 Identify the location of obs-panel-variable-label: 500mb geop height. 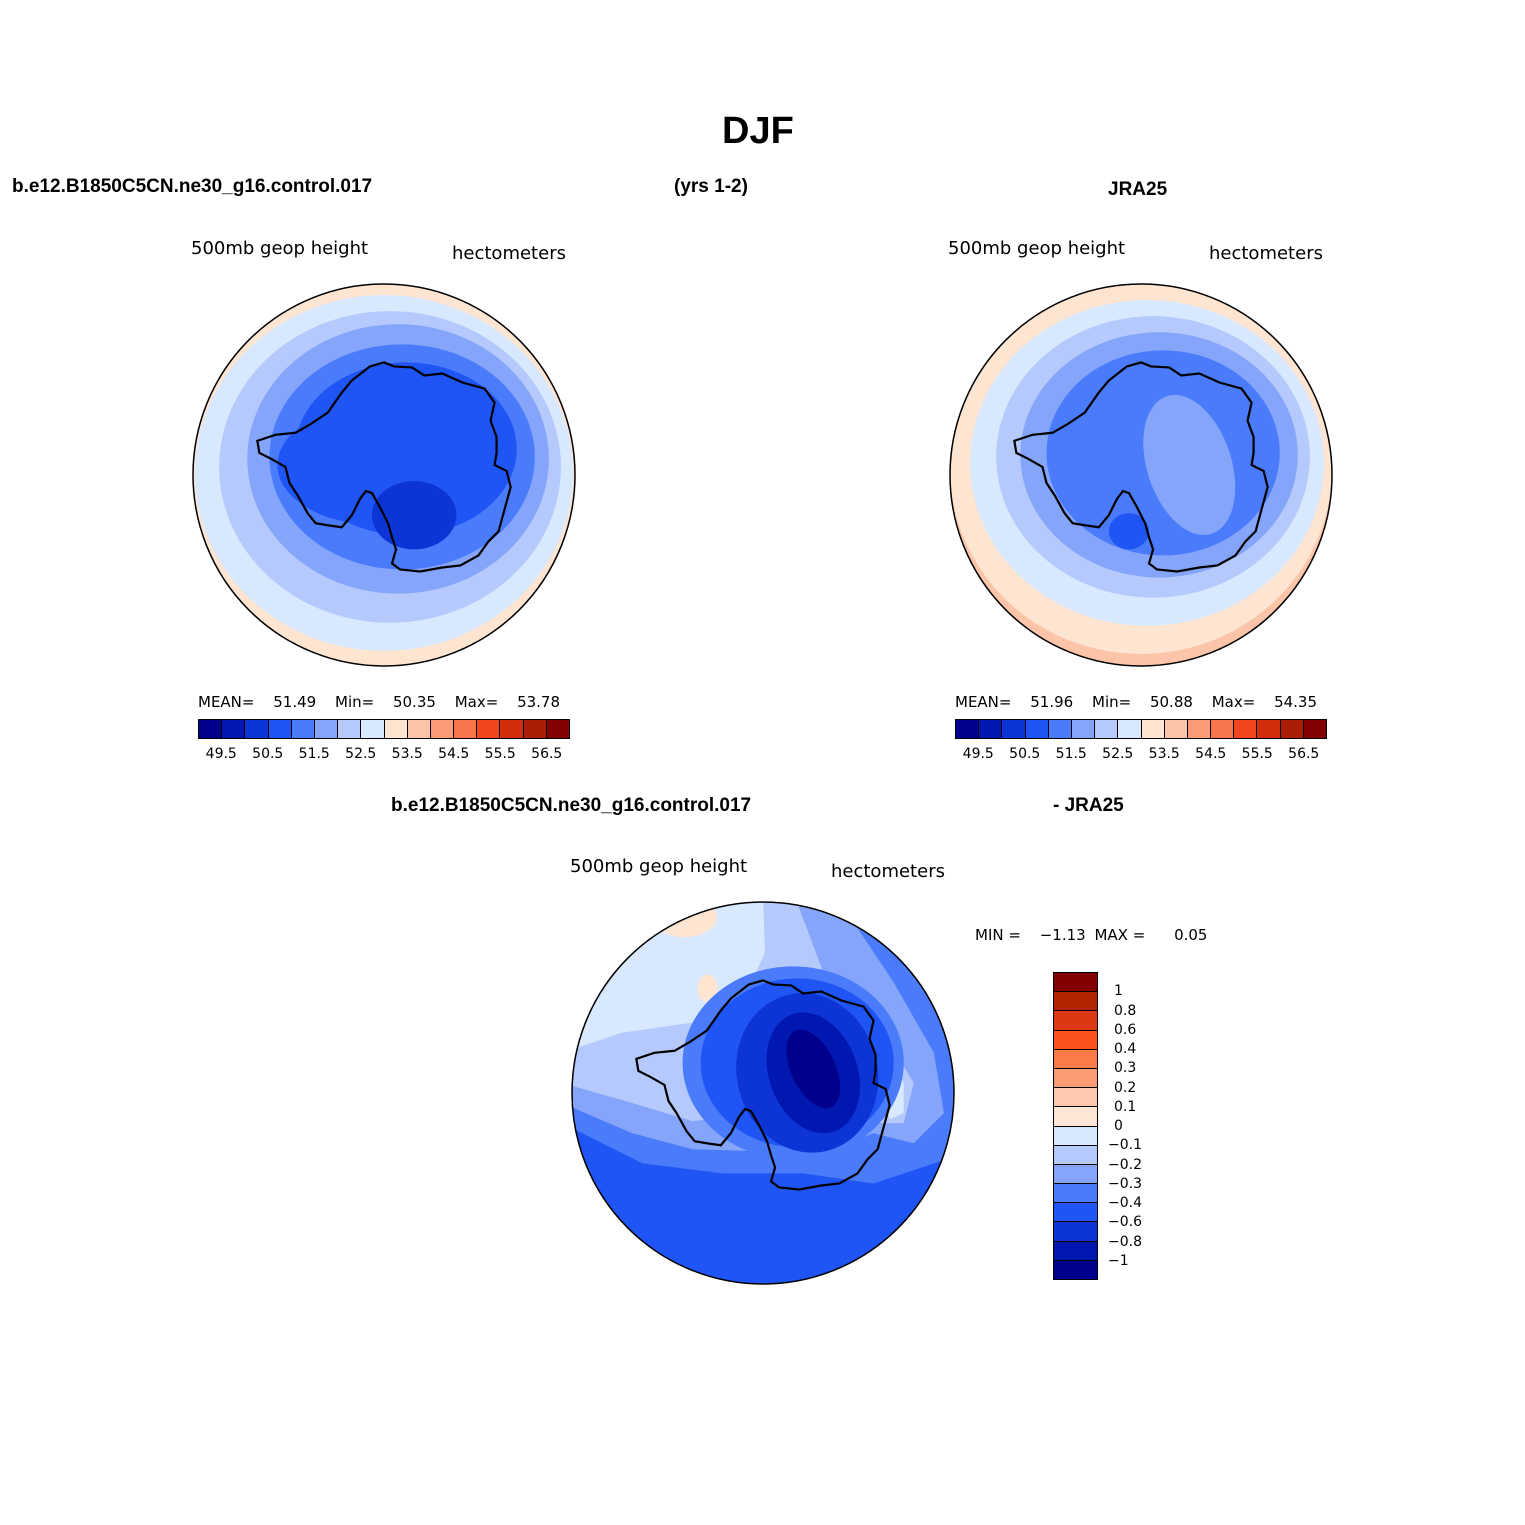
(1037, 248).